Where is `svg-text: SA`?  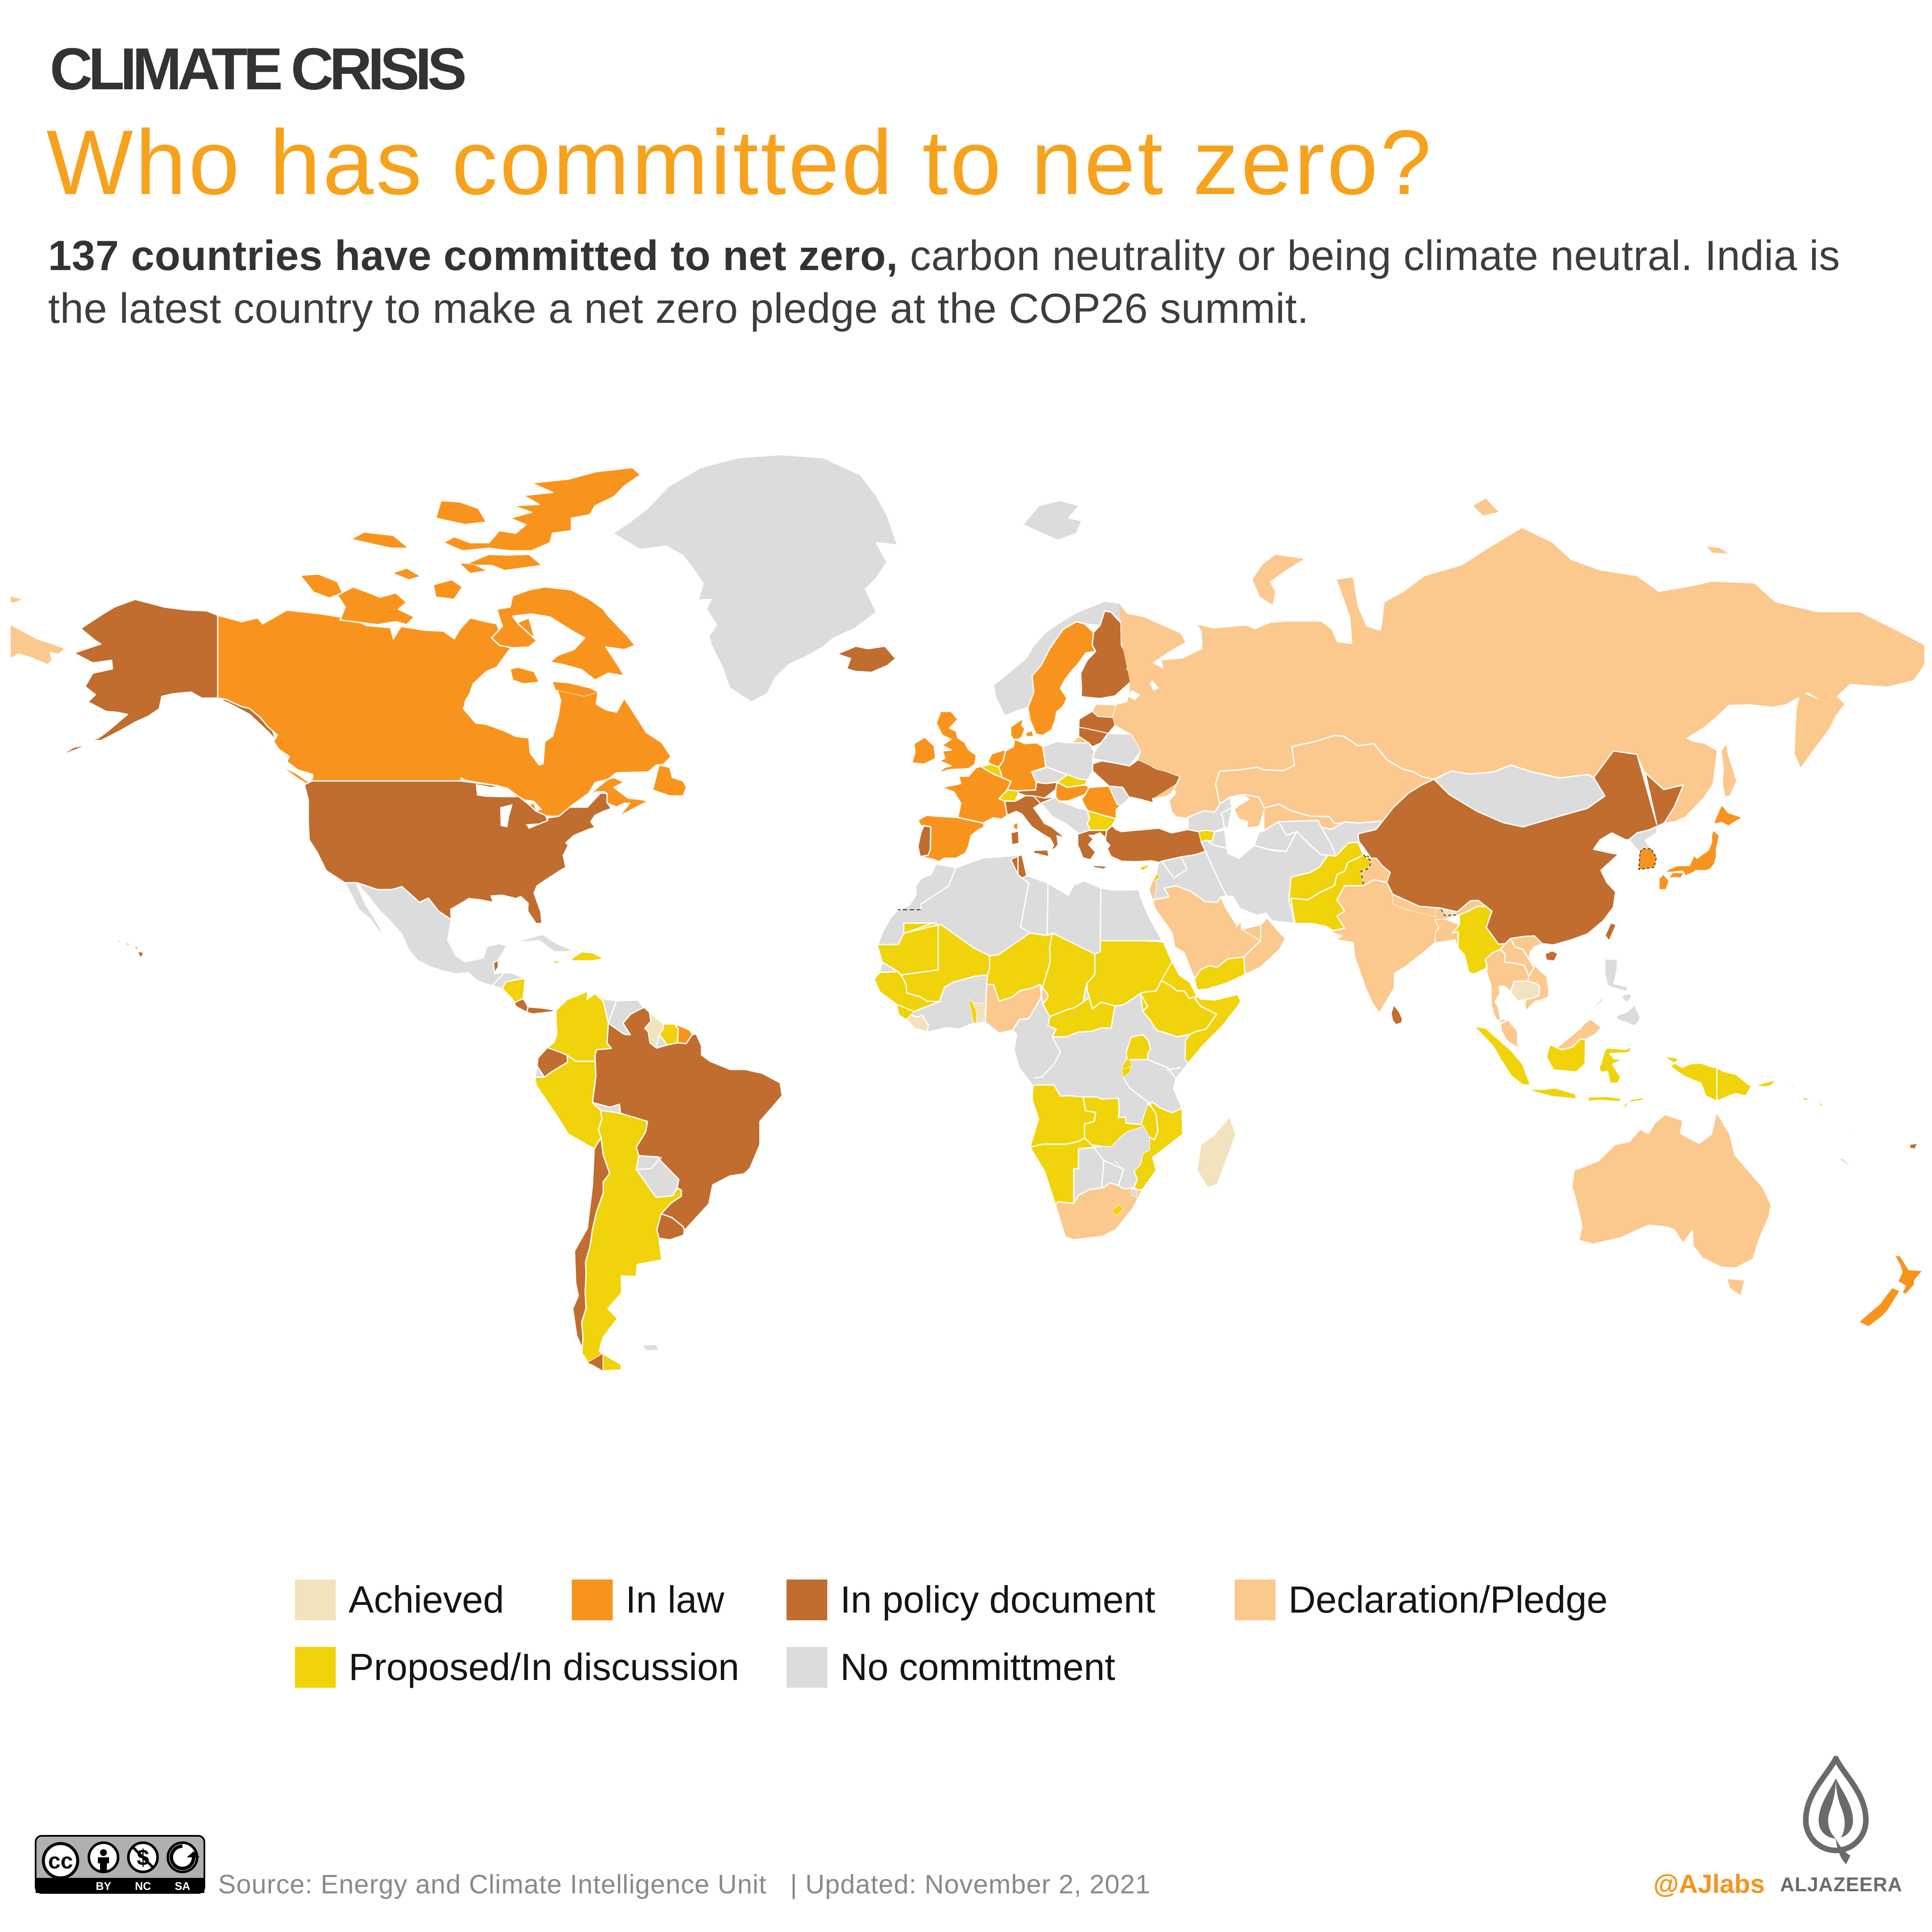 svg-text: SA is located at coordinates (182, 1887).